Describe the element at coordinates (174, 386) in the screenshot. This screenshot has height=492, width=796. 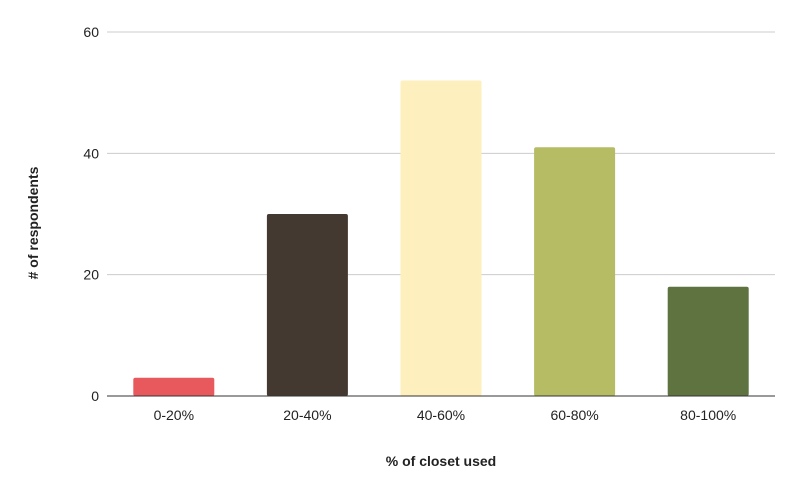
I see `bar-0-20%` at that location.